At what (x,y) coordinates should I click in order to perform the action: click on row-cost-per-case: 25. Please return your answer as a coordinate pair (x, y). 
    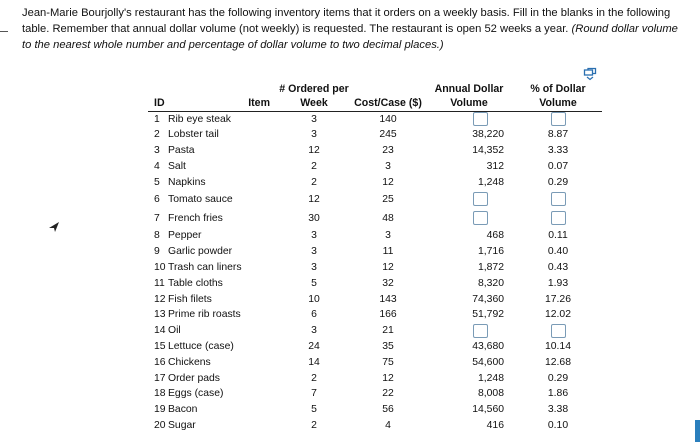
    Looking at the image, I should click on (388, 200).